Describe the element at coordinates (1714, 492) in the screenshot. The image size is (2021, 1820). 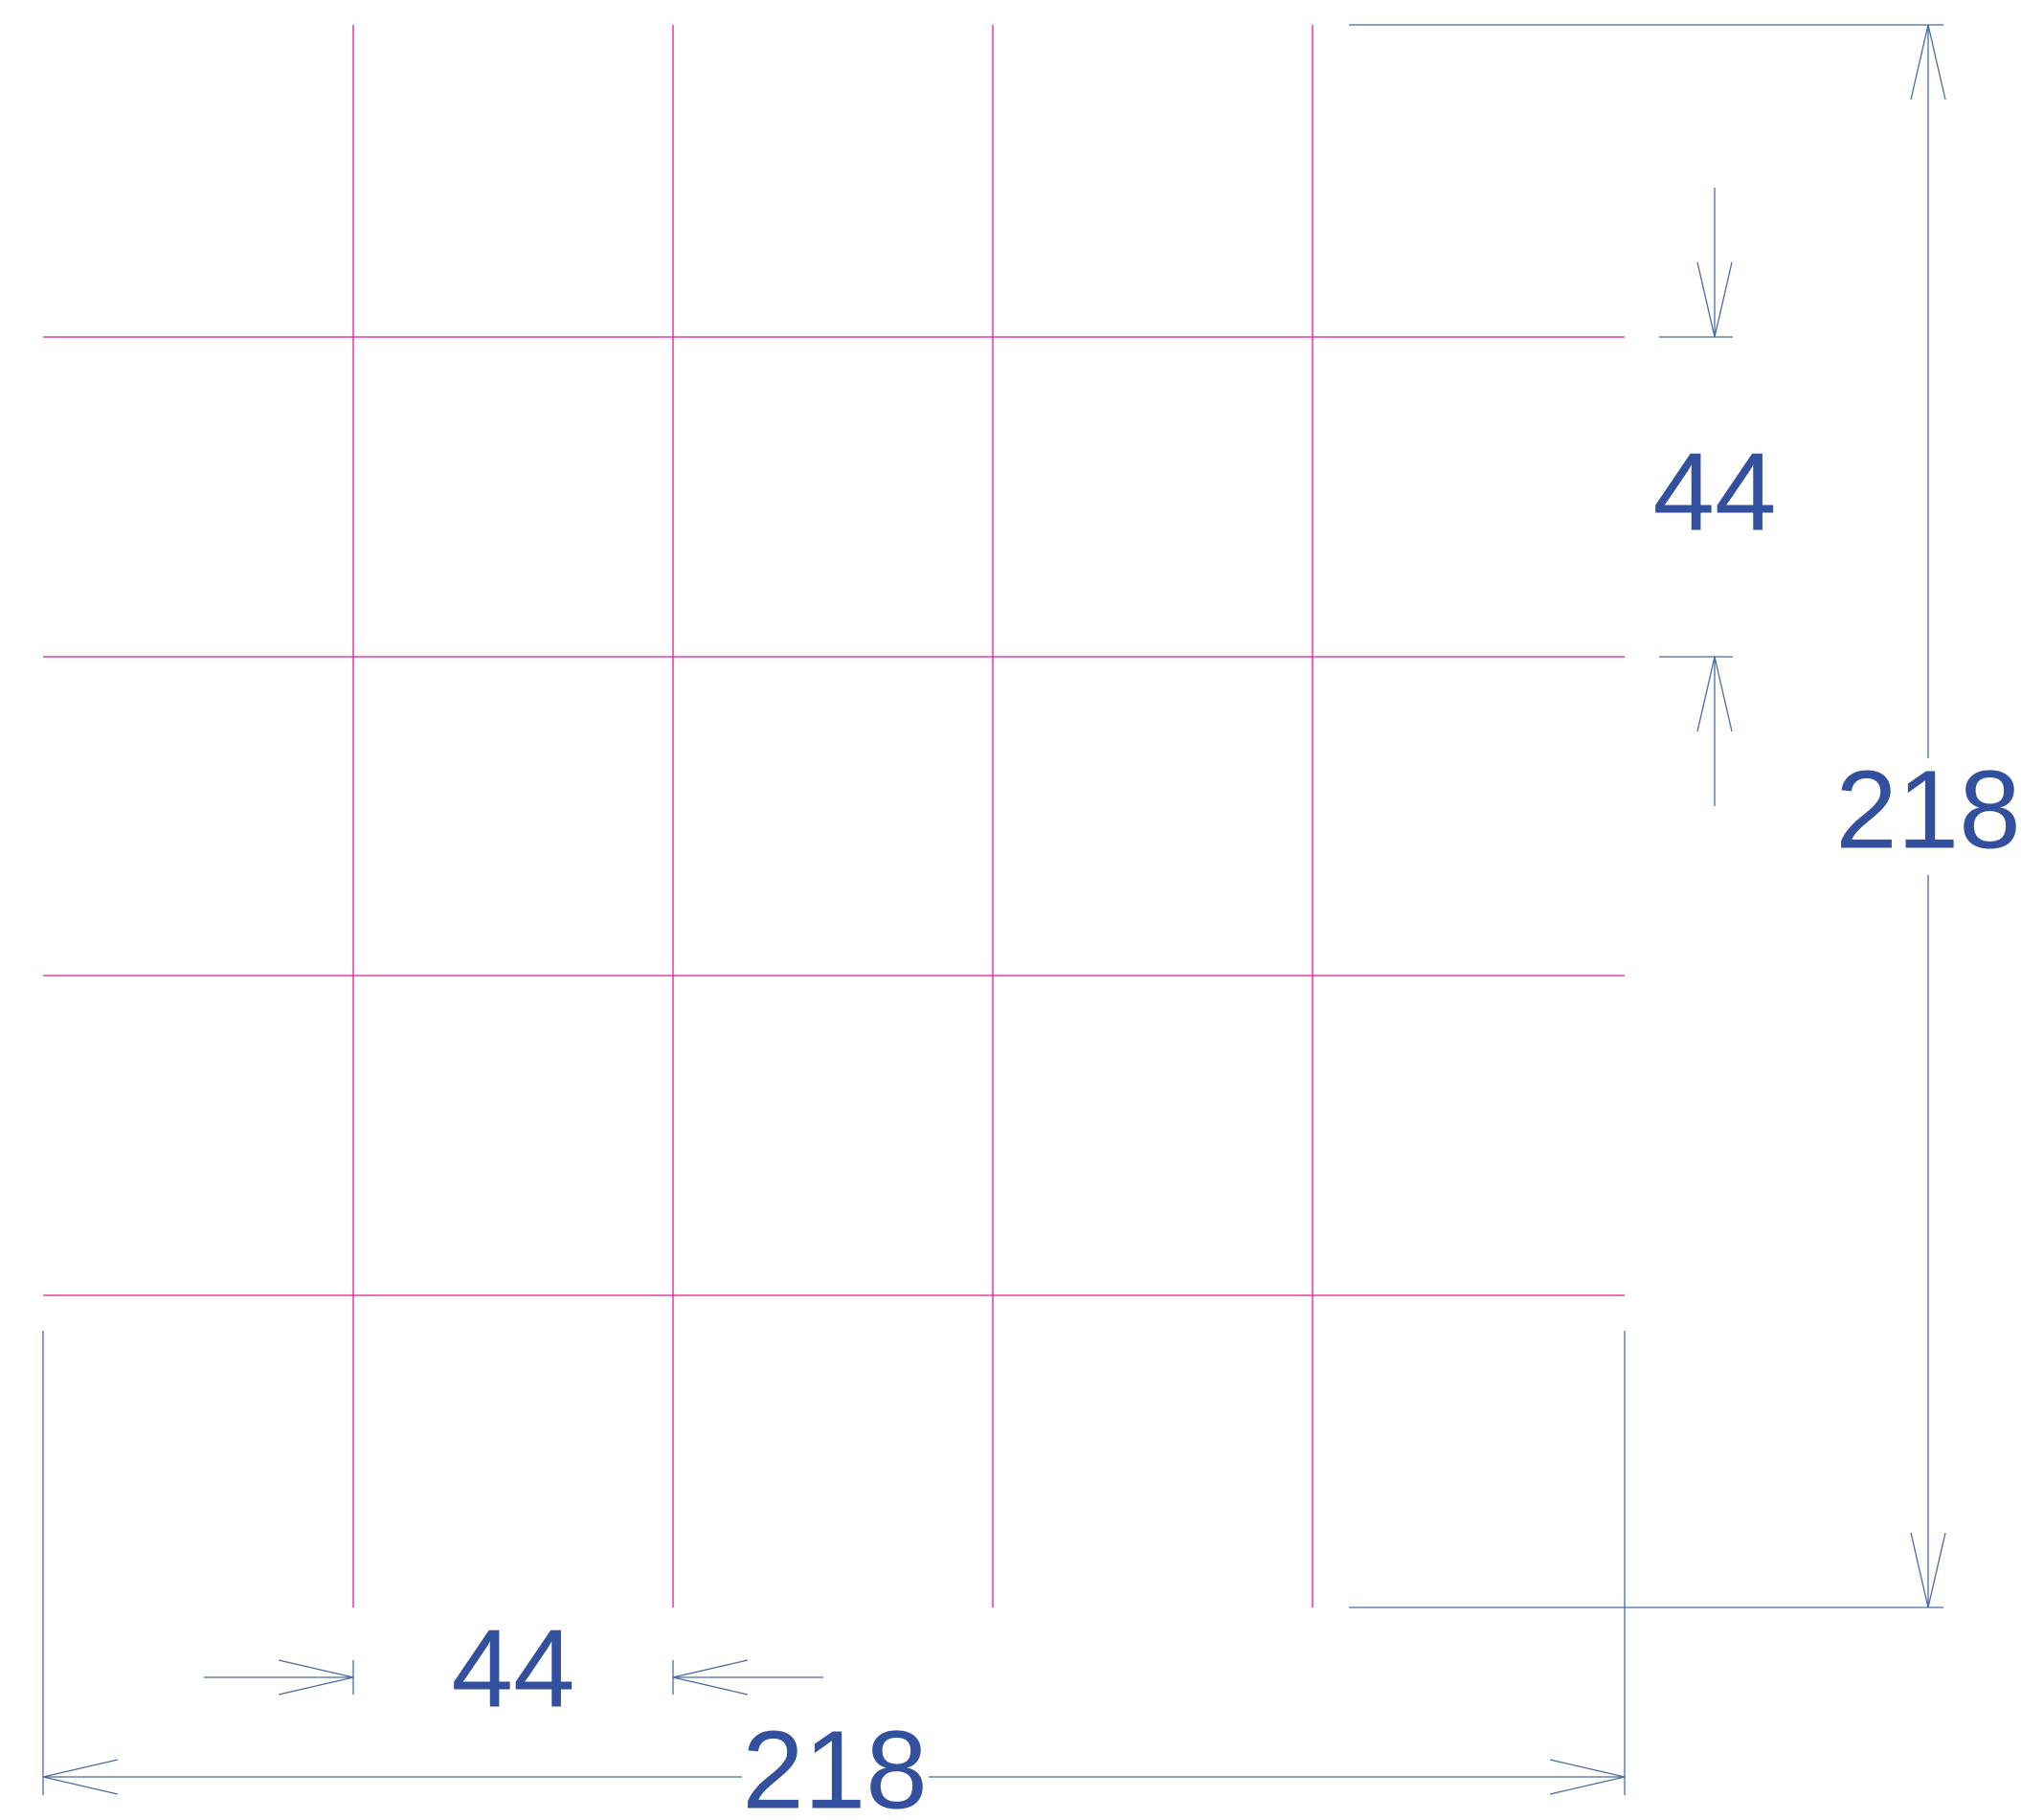
I see `cell-height-label: 44` at that location.